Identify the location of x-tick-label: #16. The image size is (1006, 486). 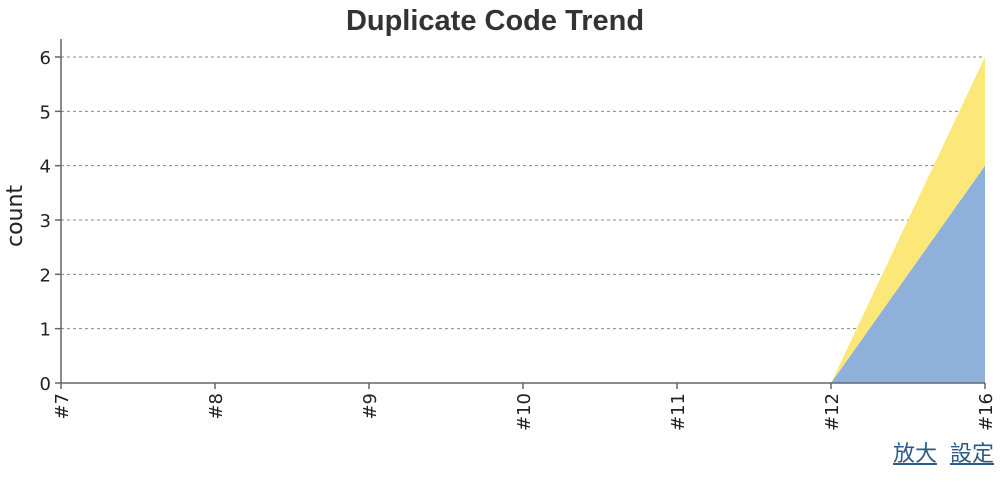
(986, 412).